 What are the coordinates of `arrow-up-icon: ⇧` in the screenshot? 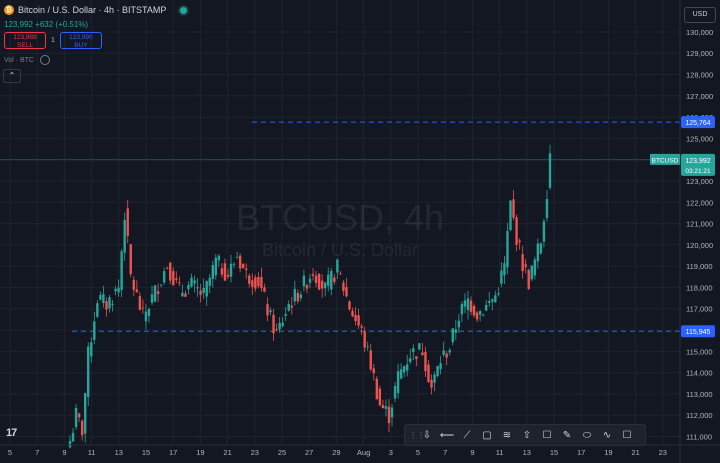 It's located at (527, 435).